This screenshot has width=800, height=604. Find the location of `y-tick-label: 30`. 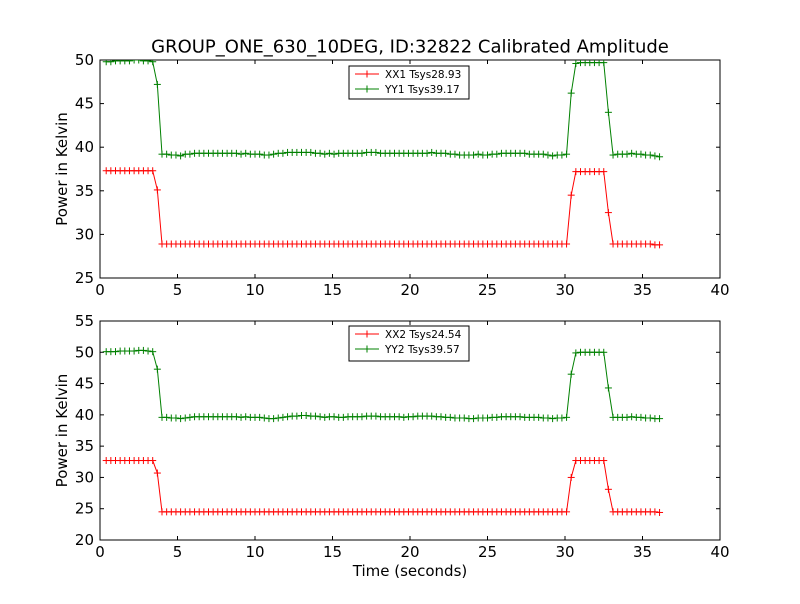

y-tick-label: 30 is located at coordinates (84, 234).